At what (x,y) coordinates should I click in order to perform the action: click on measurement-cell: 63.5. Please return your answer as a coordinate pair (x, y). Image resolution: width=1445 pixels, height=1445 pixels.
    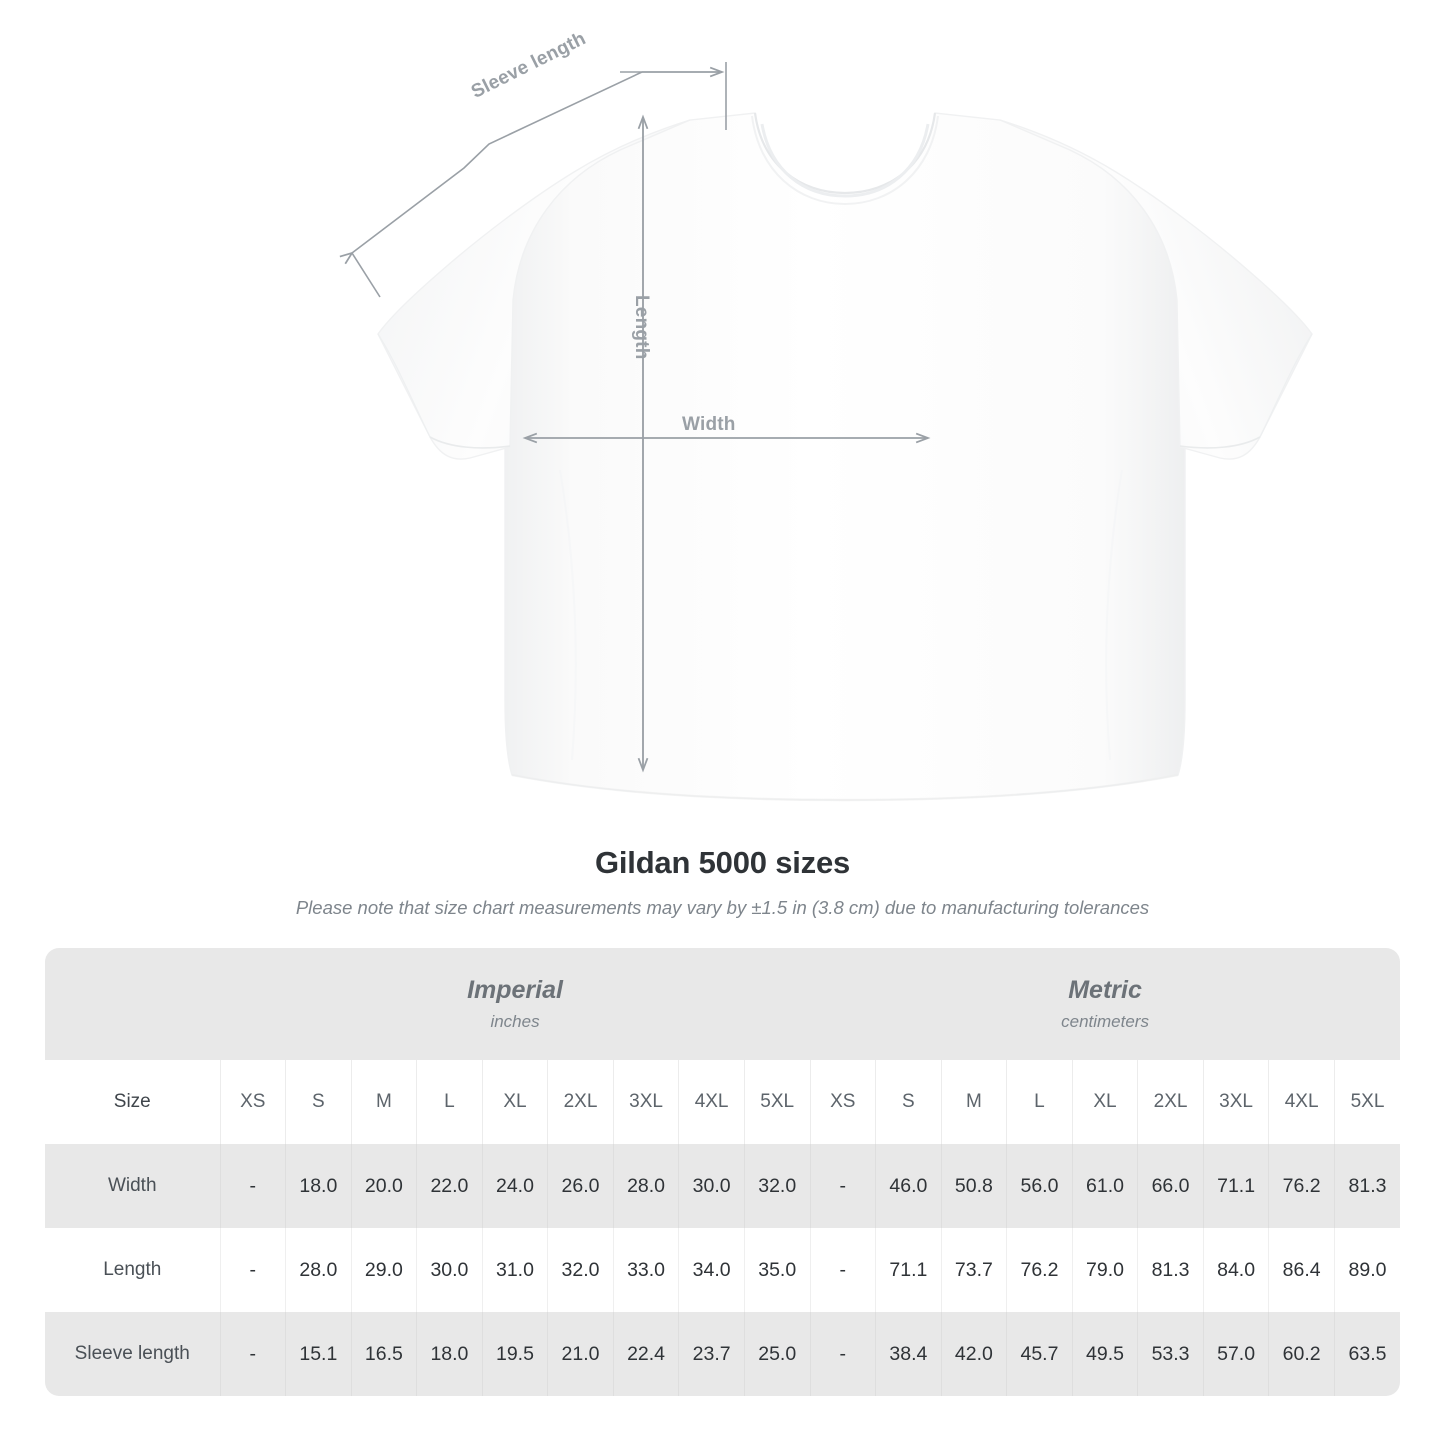
    Looking at the image, I should click on (1367, 1354).